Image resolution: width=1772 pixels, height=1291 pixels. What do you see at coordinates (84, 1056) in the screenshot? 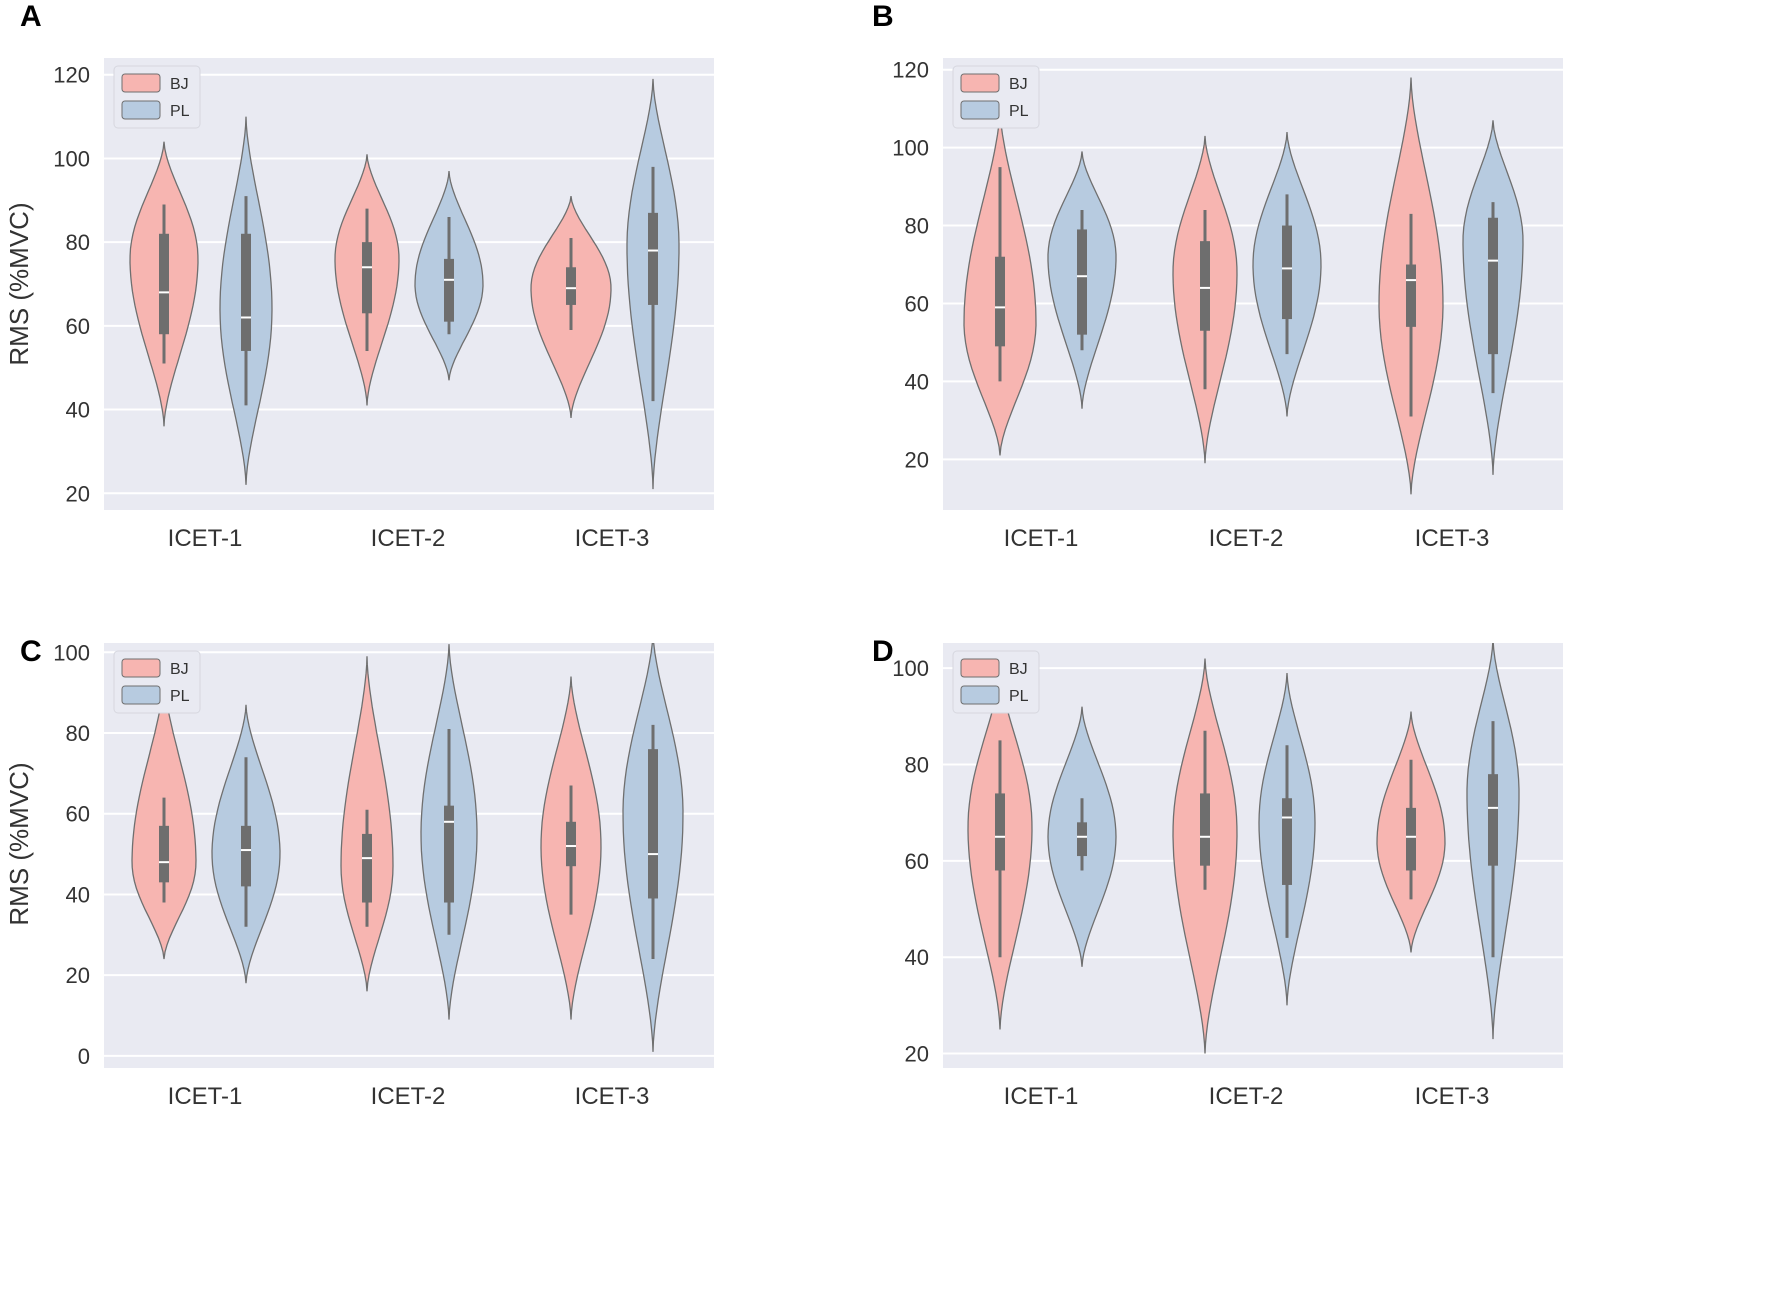
I see `y-tick-label: 0` at bounding box center [84, 1056].